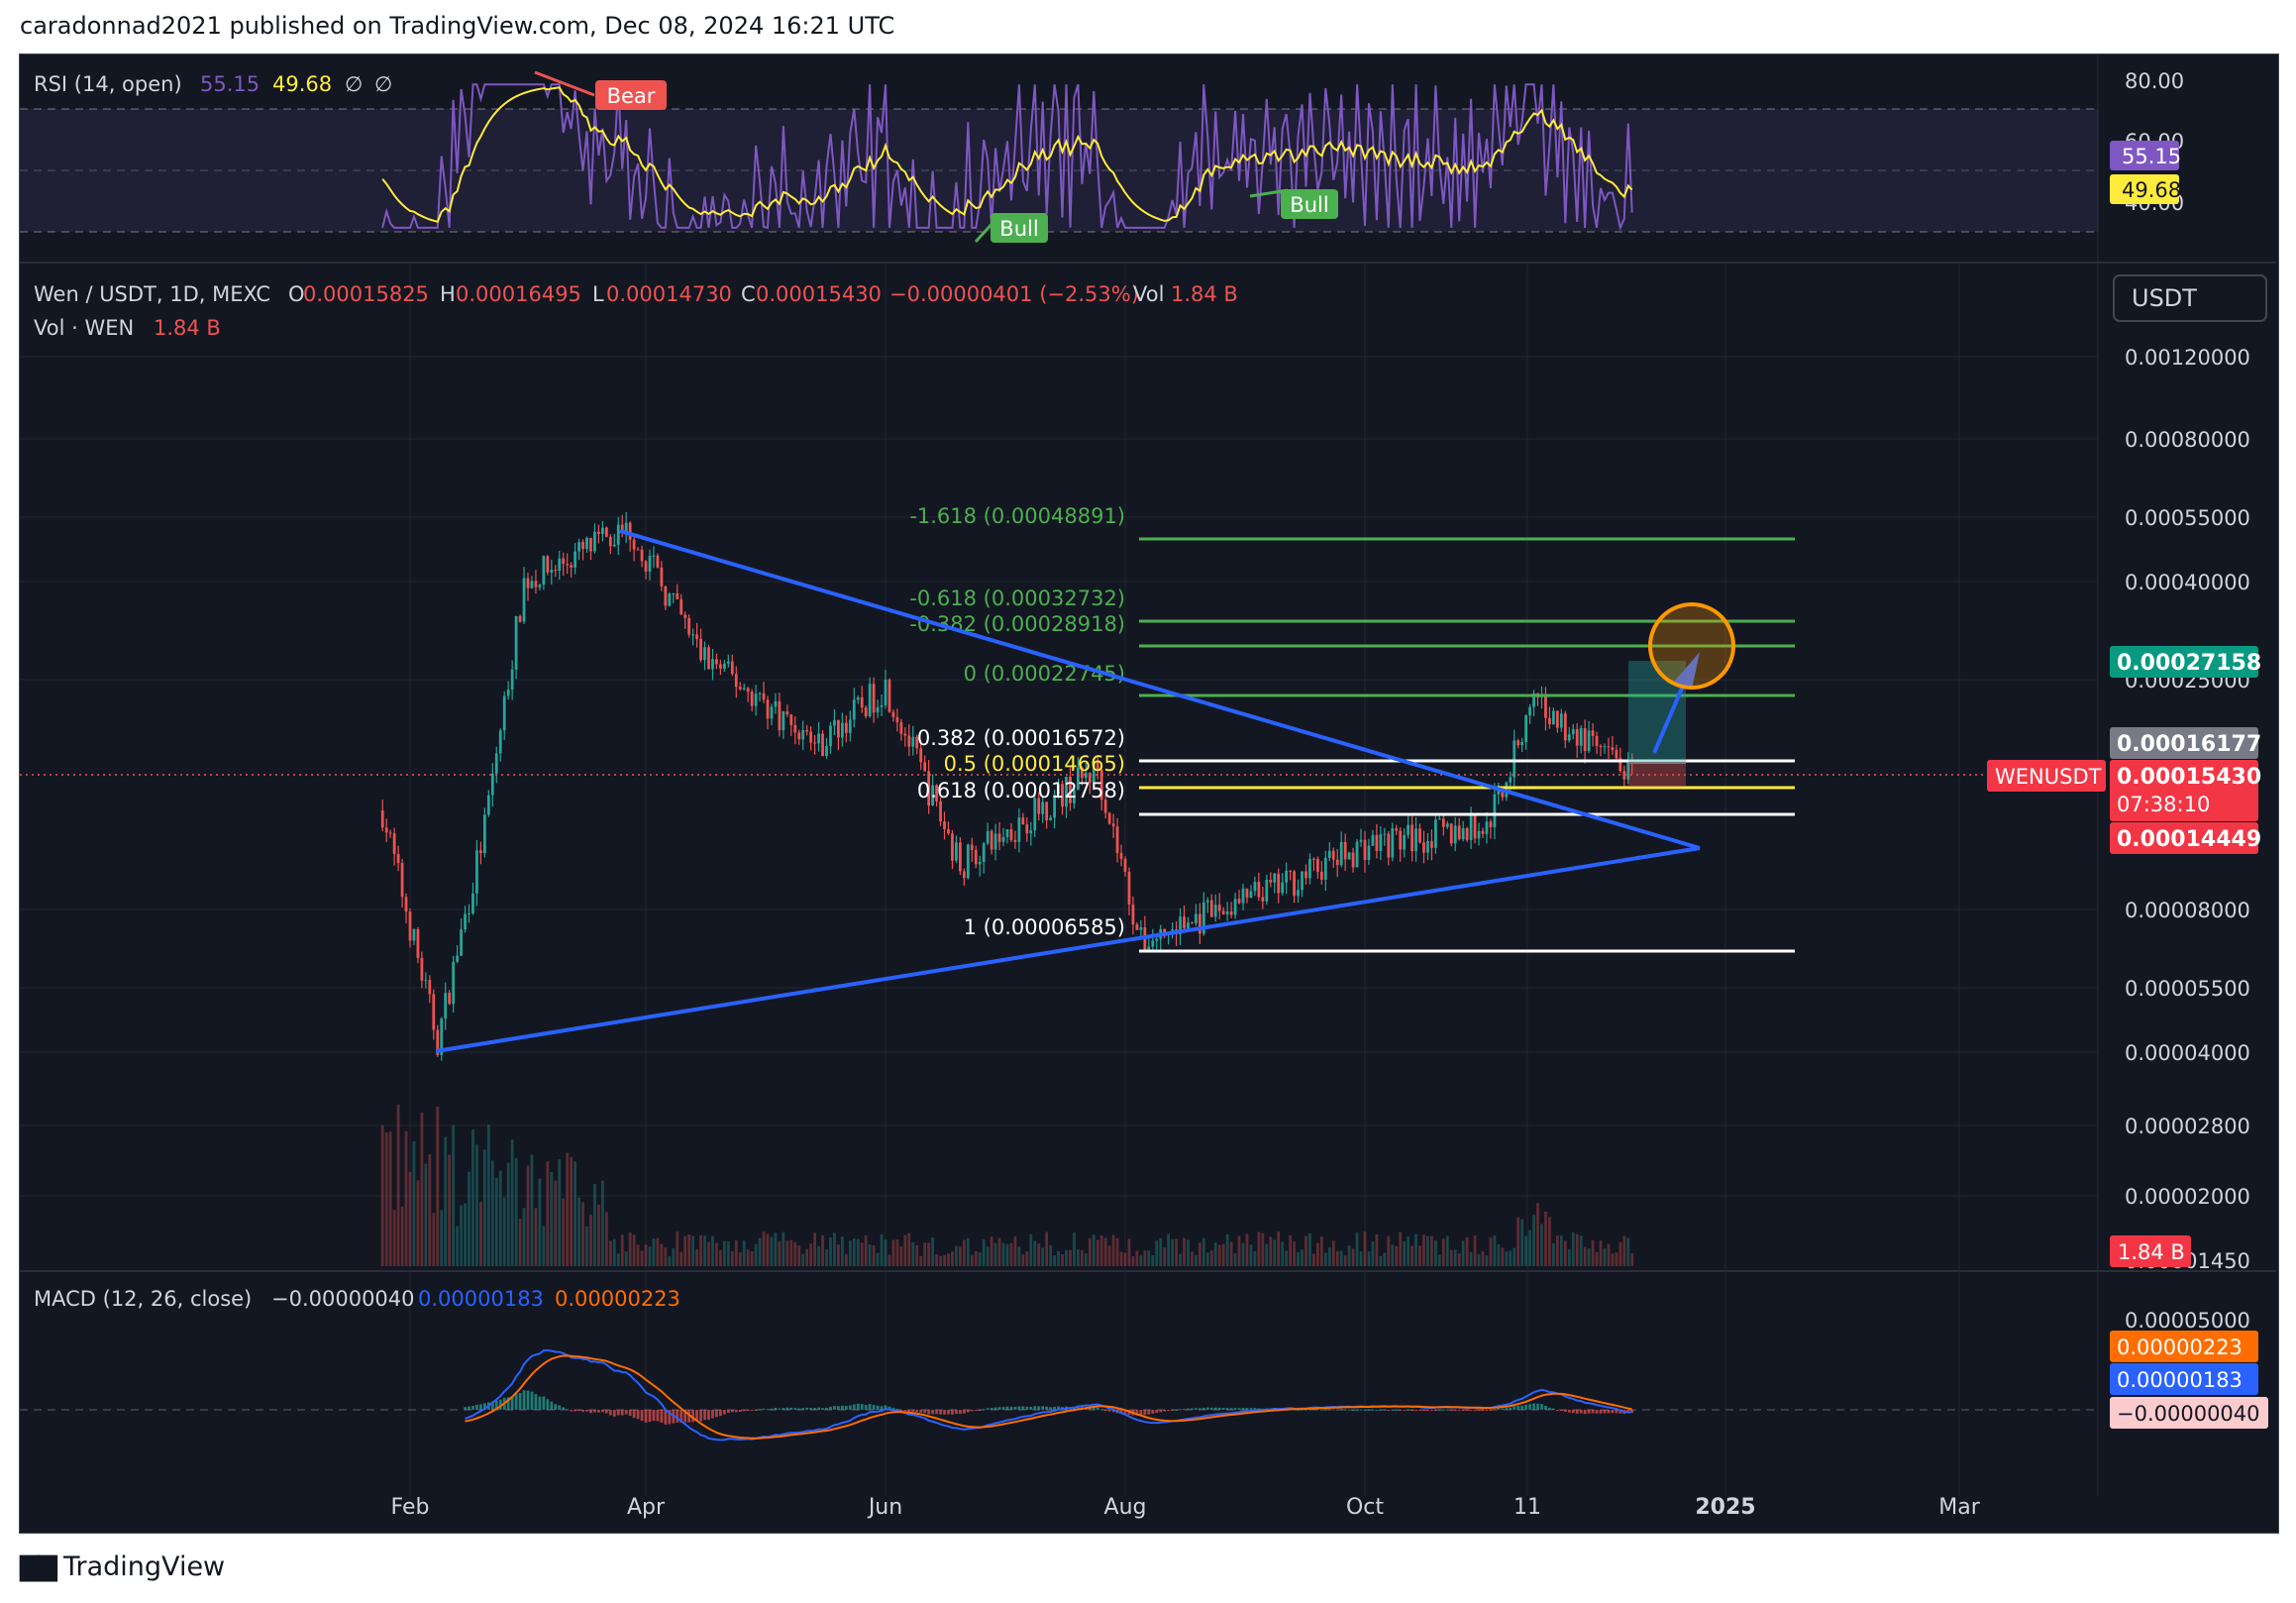 The width and height of the screenshot is (2296, 1603). What do you see at coordinates (1068, 949) in the screenshot?
I see `lower-trendline` at bounding box center [1068, 949].